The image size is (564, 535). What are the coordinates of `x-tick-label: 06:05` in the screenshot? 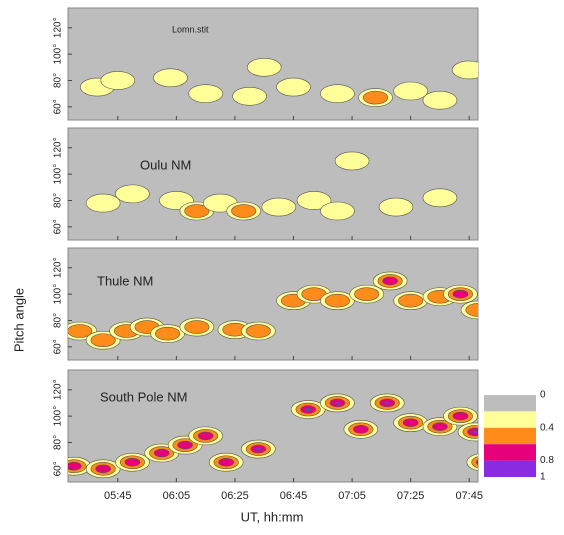 It's located at (177, 496).